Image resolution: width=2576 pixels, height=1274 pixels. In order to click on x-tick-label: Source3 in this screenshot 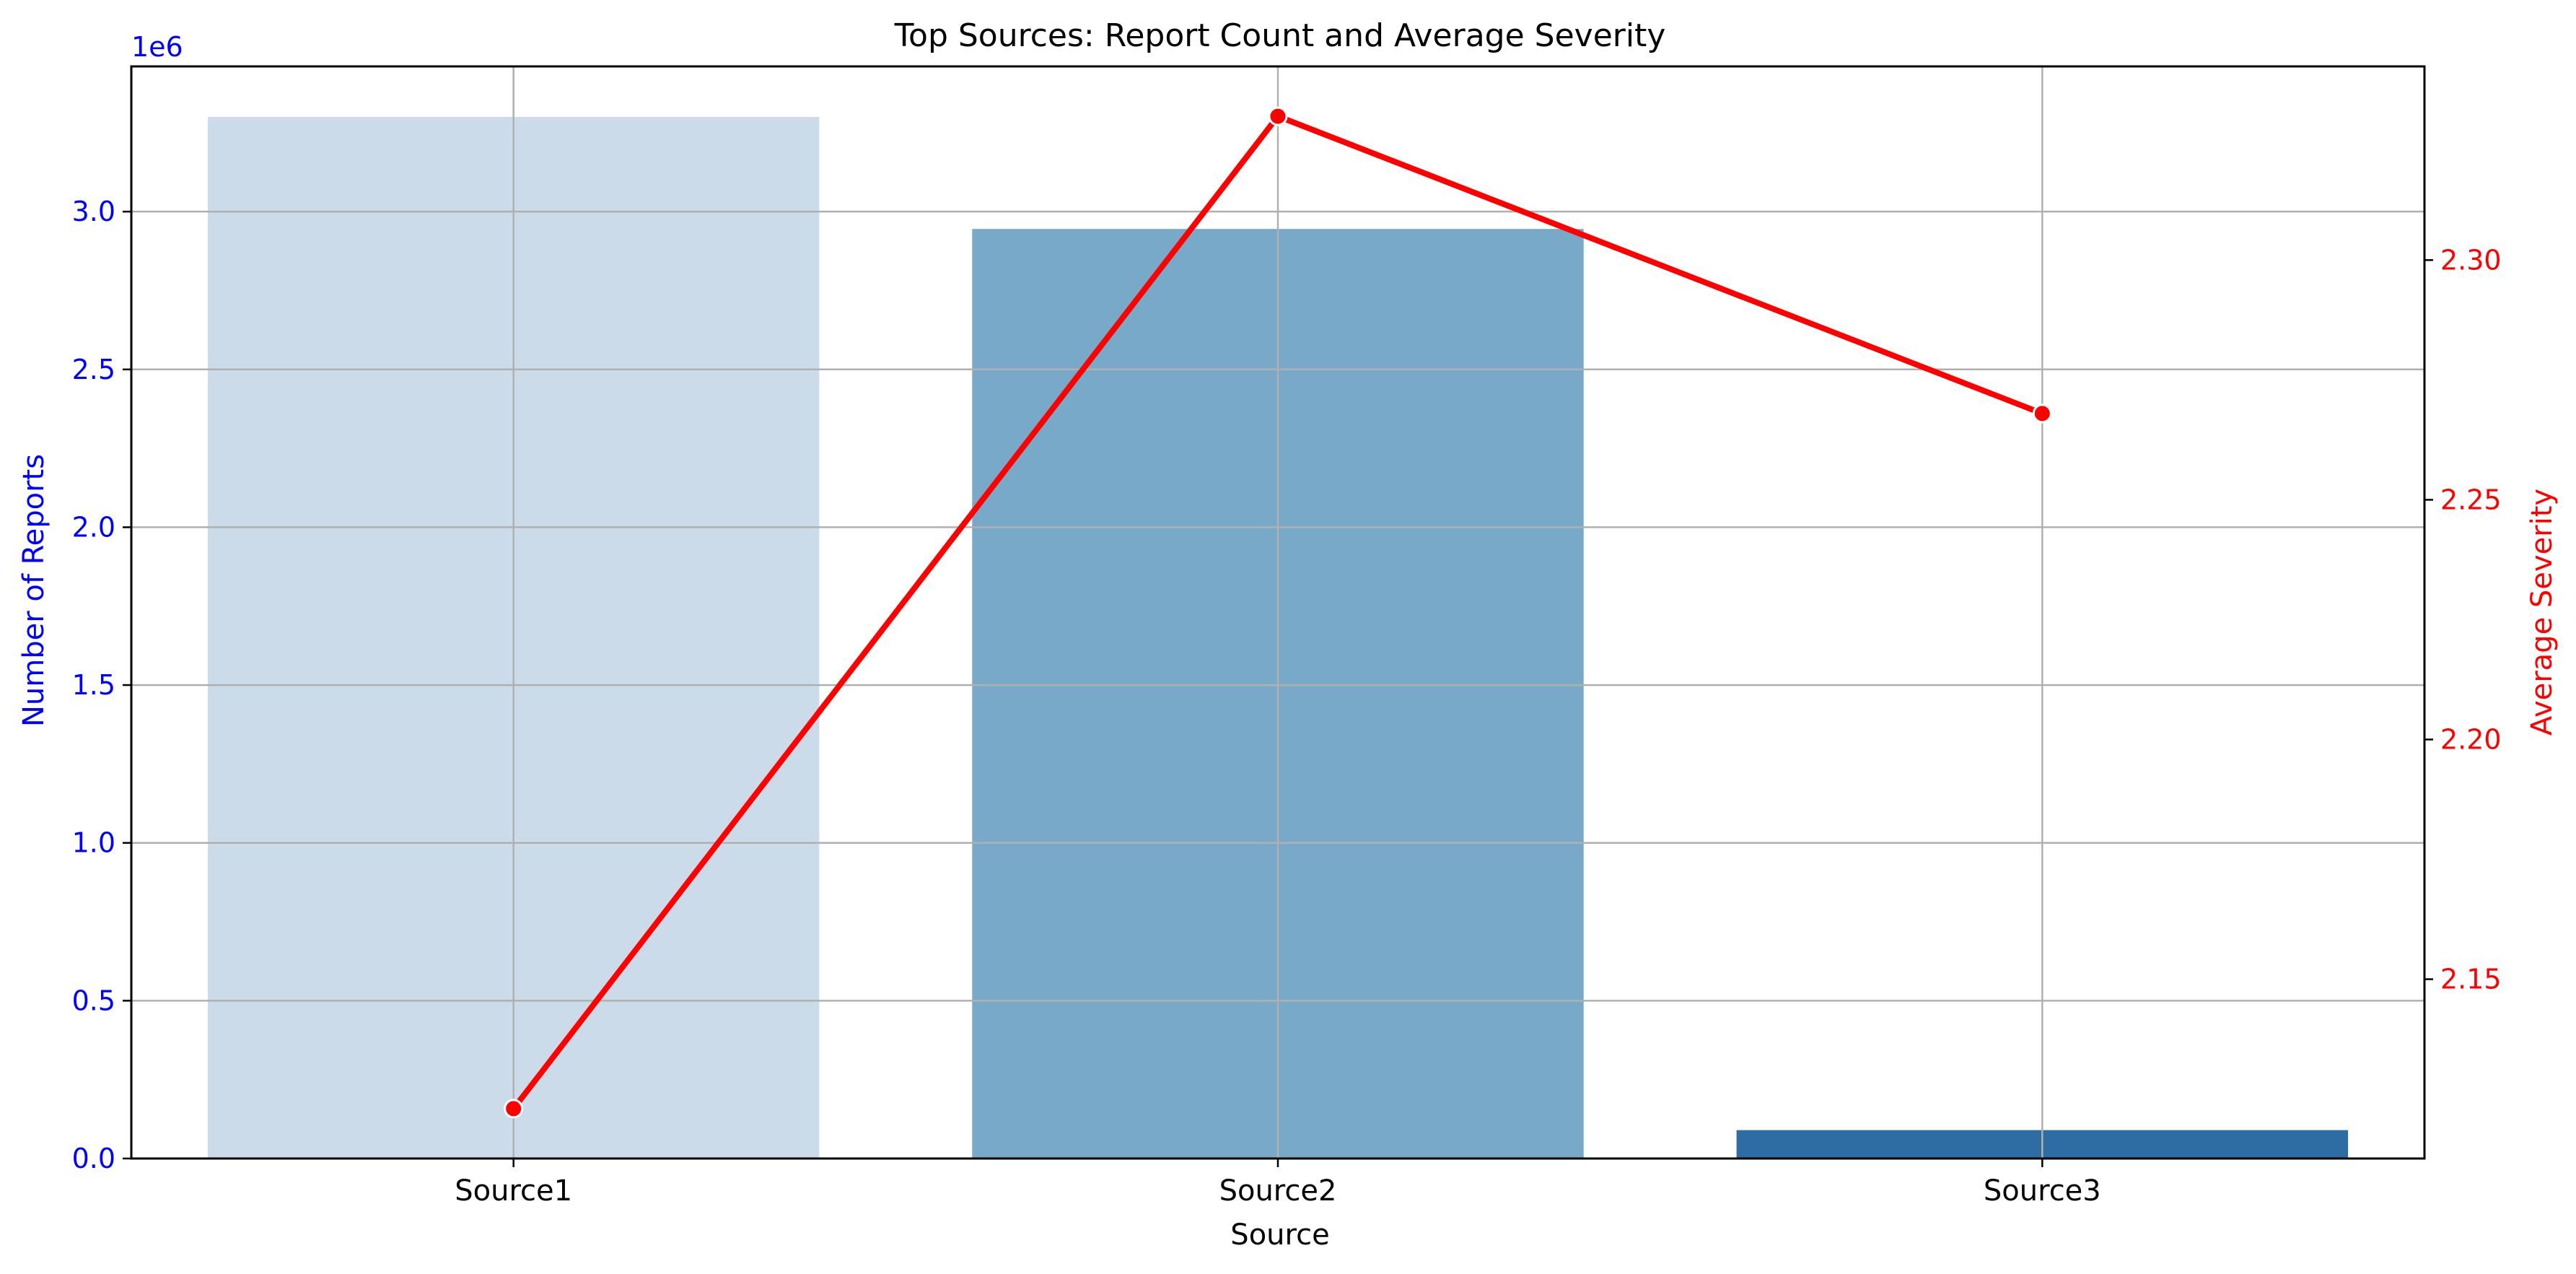, I will do `click(2043, 1191)`.